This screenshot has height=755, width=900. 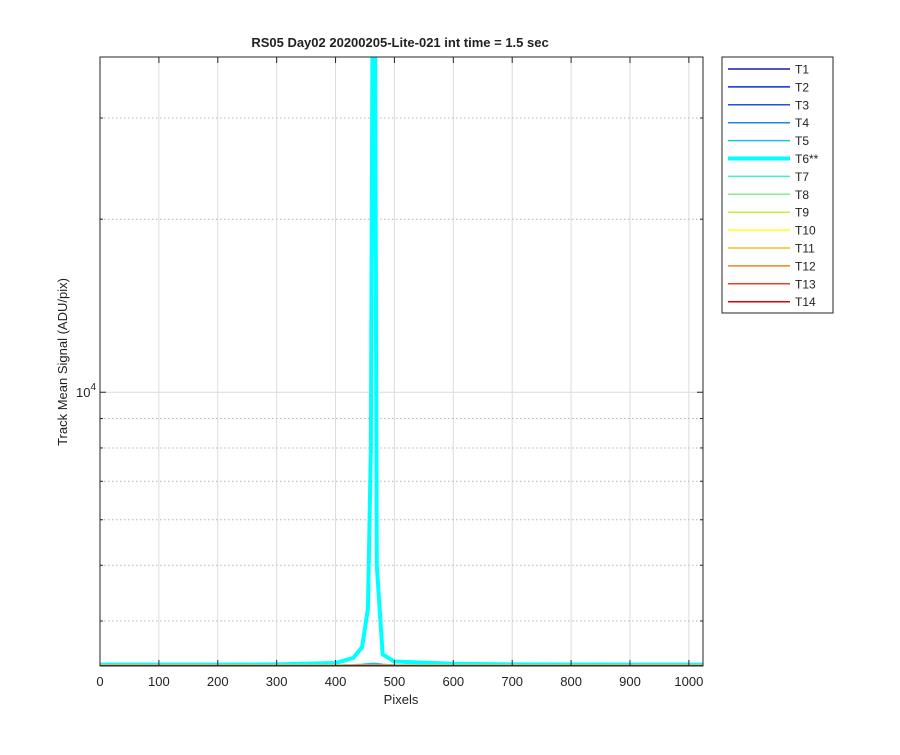 What do you see at coordinates (62, 362) in the screenshot?
I see `y-axis-label: Track Mean Signal (ADU/pix)` at bounding box center [62, 362].